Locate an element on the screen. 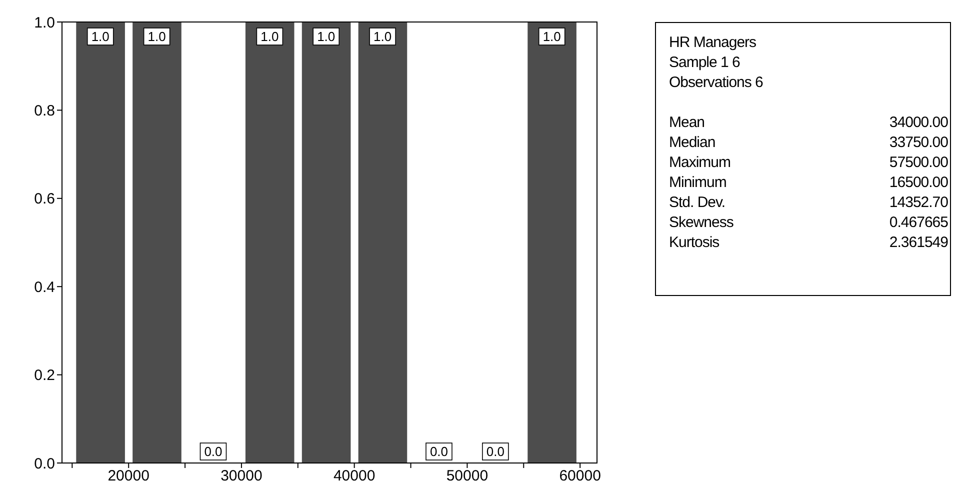 The image size is (963, 495). y-tick-label: 0.4 is located at coordinates (44, 287).